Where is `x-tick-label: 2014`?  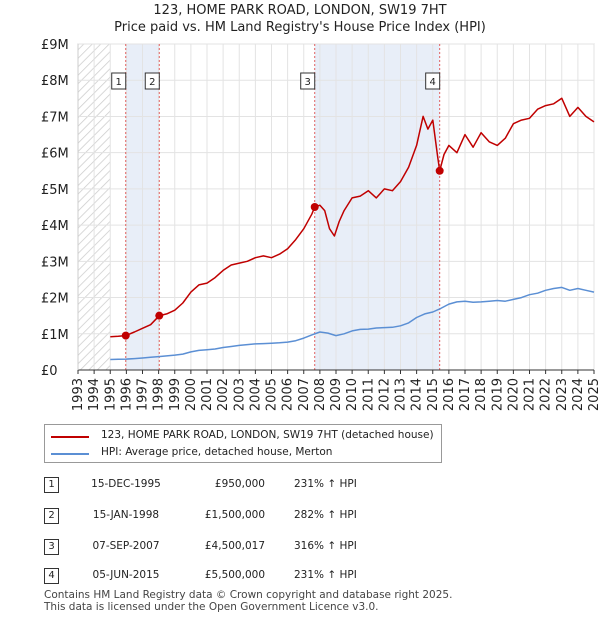
x-tick-label: 2014 is located at coordinates (417, 394).